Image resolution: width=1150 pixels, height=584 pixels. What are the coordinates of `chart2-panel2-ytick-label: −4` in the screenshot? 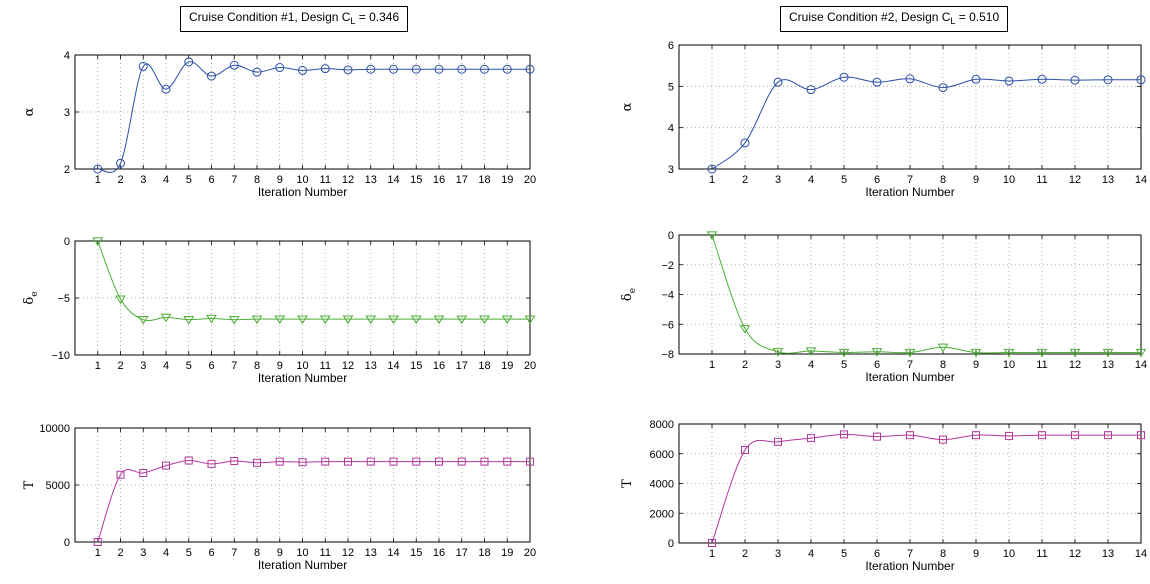 It's located at (667, 296).